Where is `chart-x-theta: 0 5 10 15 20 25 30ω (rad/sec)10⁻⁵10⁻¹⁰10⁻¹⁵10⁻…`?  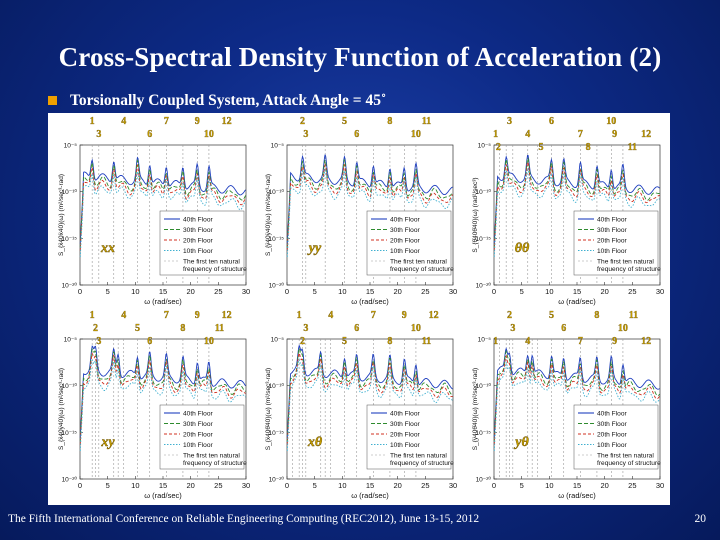
chart-x-theta: 0 5 10 15 20 25 30ω (rad/sec)10⁻⁵10⁻¹⁰10⁻¹⁵10⁻… is located at coordinates (361, 405).